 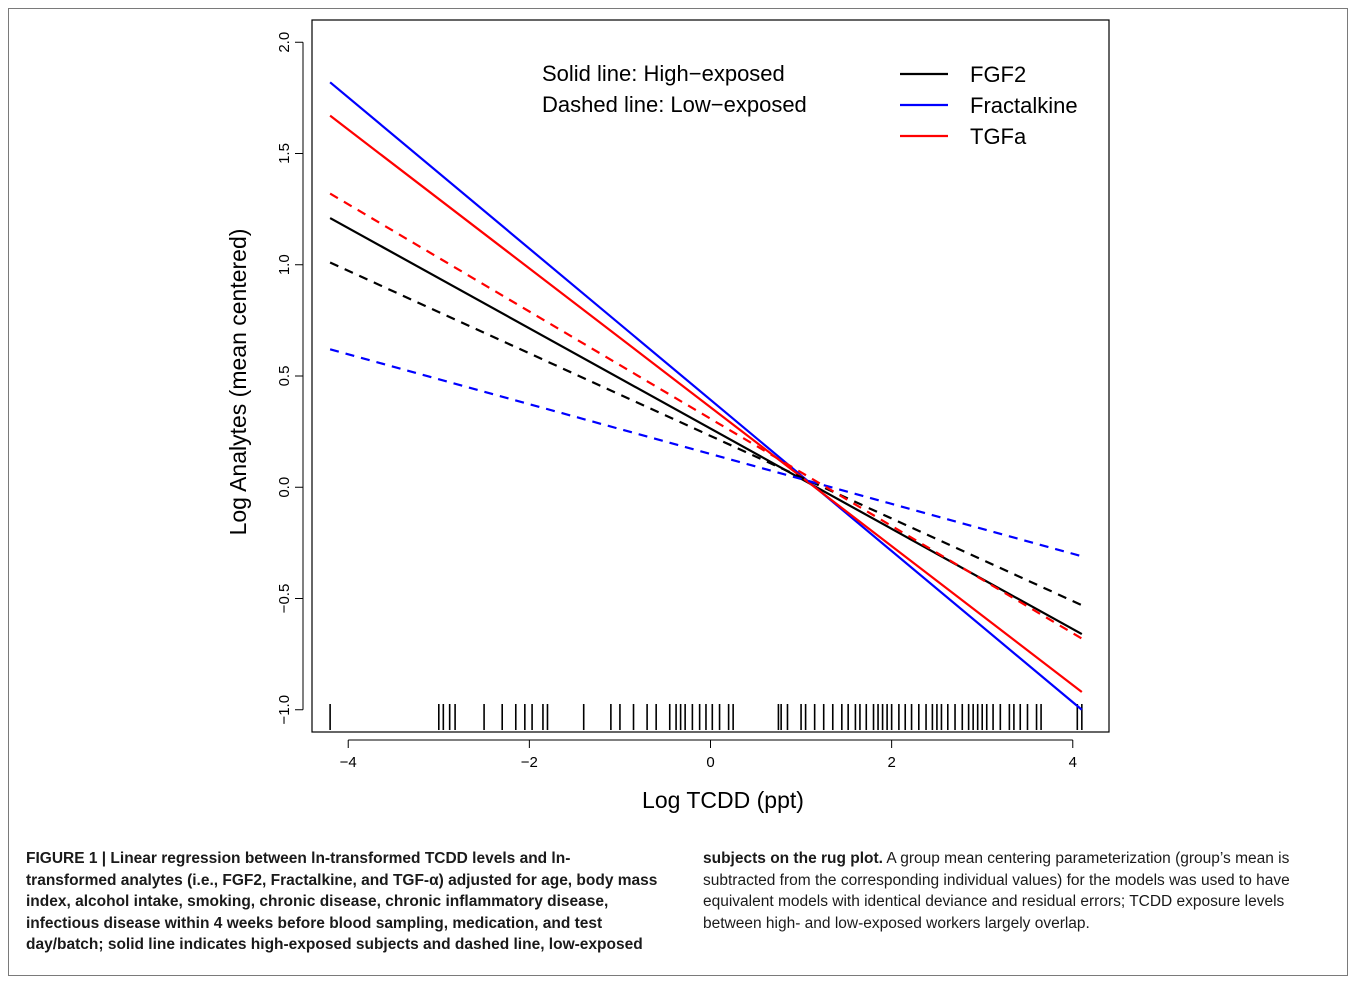 I want to click on y-tick-label: 0.0, so click(x=284, y=487).